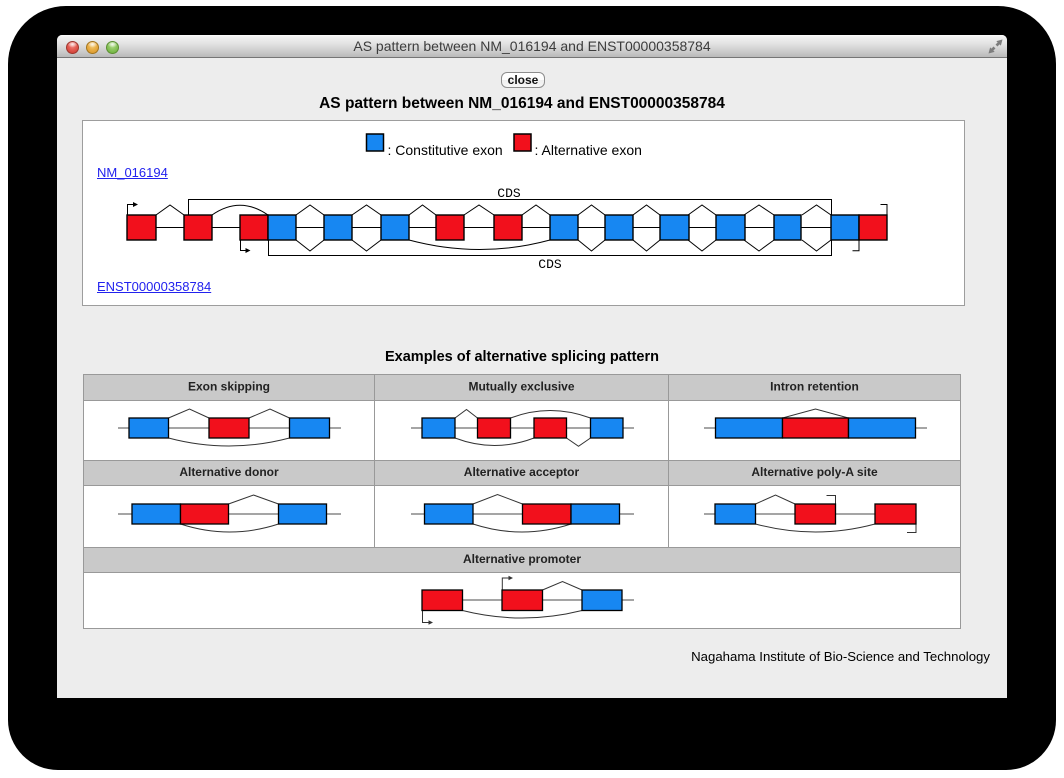  I want to click on svg-text: Alternative promoter, so click(522, 559).